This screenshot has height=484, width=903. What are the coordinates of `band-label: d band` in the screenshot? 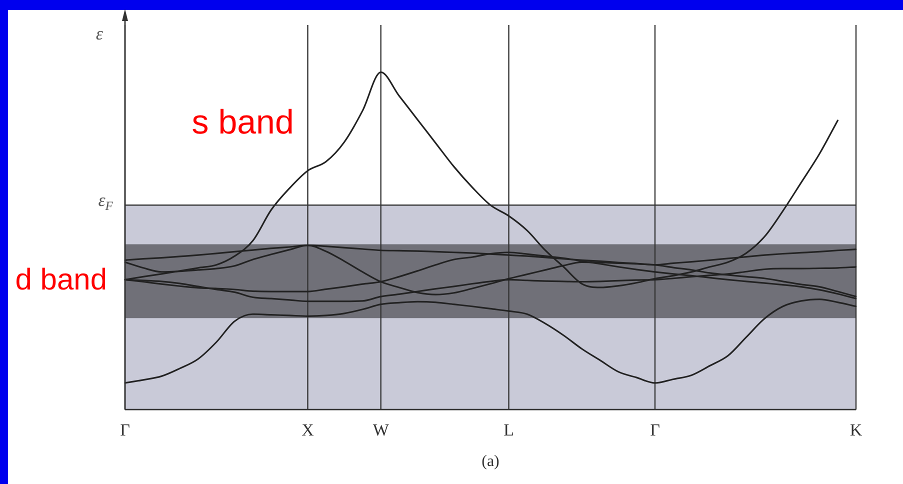 It's located at (61, 279).